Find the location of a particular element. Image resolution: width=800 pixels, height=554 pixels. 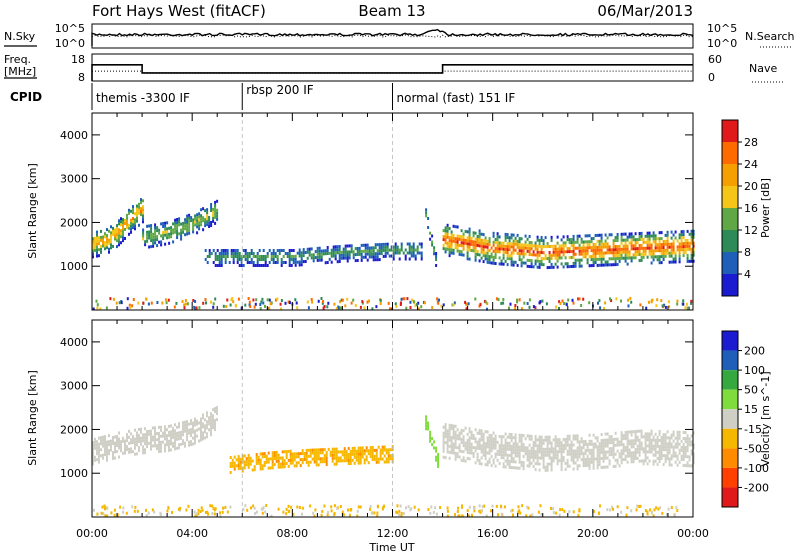

power-colorbar-tick: 16 is located at coordinates (751, 208).